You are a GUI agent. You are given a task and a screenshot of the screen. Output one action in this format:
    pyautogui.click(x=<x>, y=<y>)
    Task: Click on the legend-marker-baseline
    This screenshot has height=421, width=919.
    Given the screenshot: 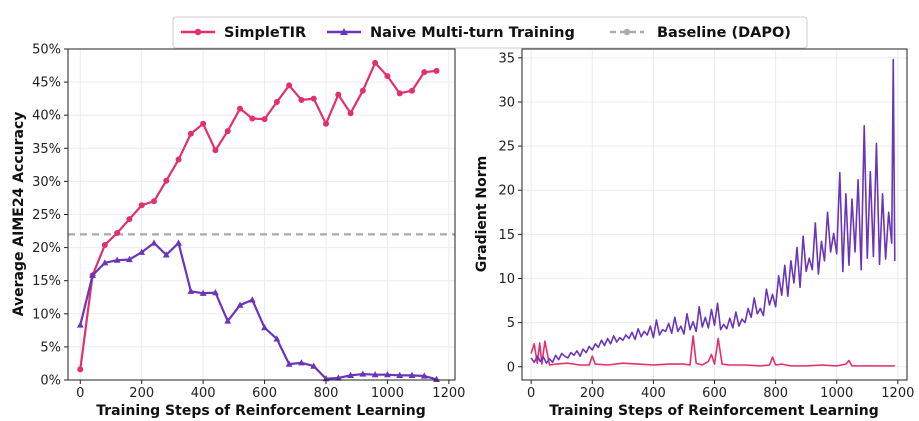 What is the action you would take?
    pyautogui.click(x=627, y=32)
    